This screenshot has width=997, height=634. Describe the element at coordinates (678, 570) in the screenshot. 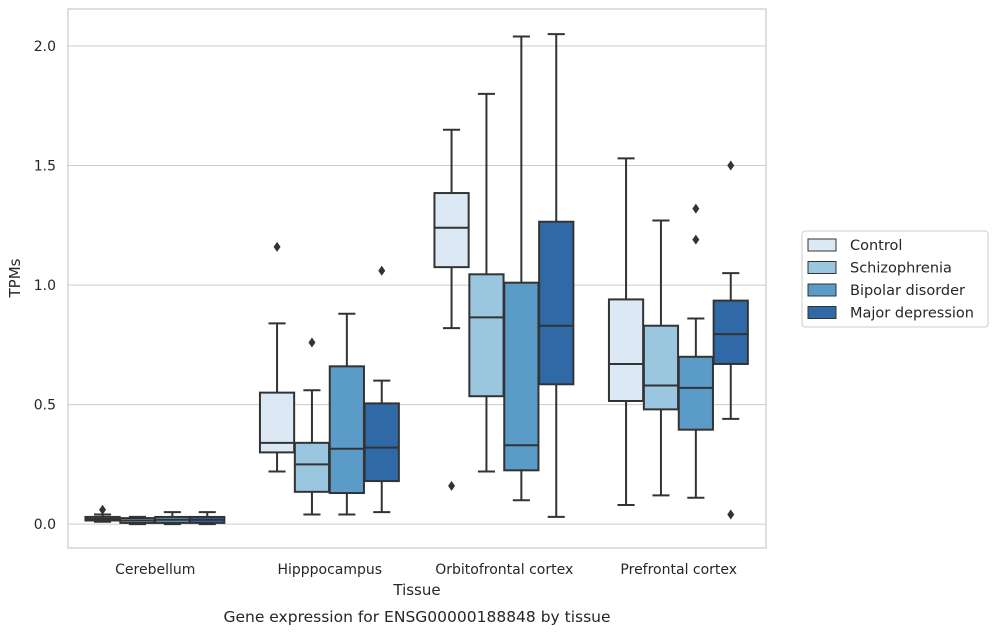

I see `x-tick-label: Prefrontal cortex` at that location.